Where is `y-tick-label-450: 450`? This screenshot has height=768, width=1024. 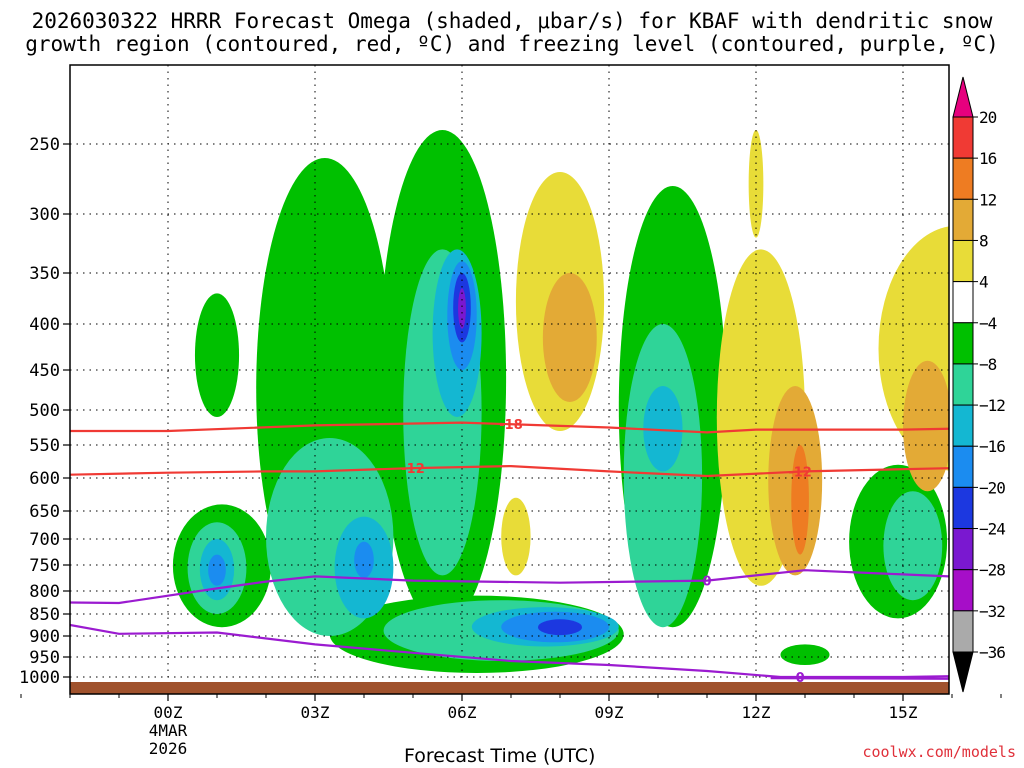 y-tick-label-450: 450 is located at coordinates (44, 371).